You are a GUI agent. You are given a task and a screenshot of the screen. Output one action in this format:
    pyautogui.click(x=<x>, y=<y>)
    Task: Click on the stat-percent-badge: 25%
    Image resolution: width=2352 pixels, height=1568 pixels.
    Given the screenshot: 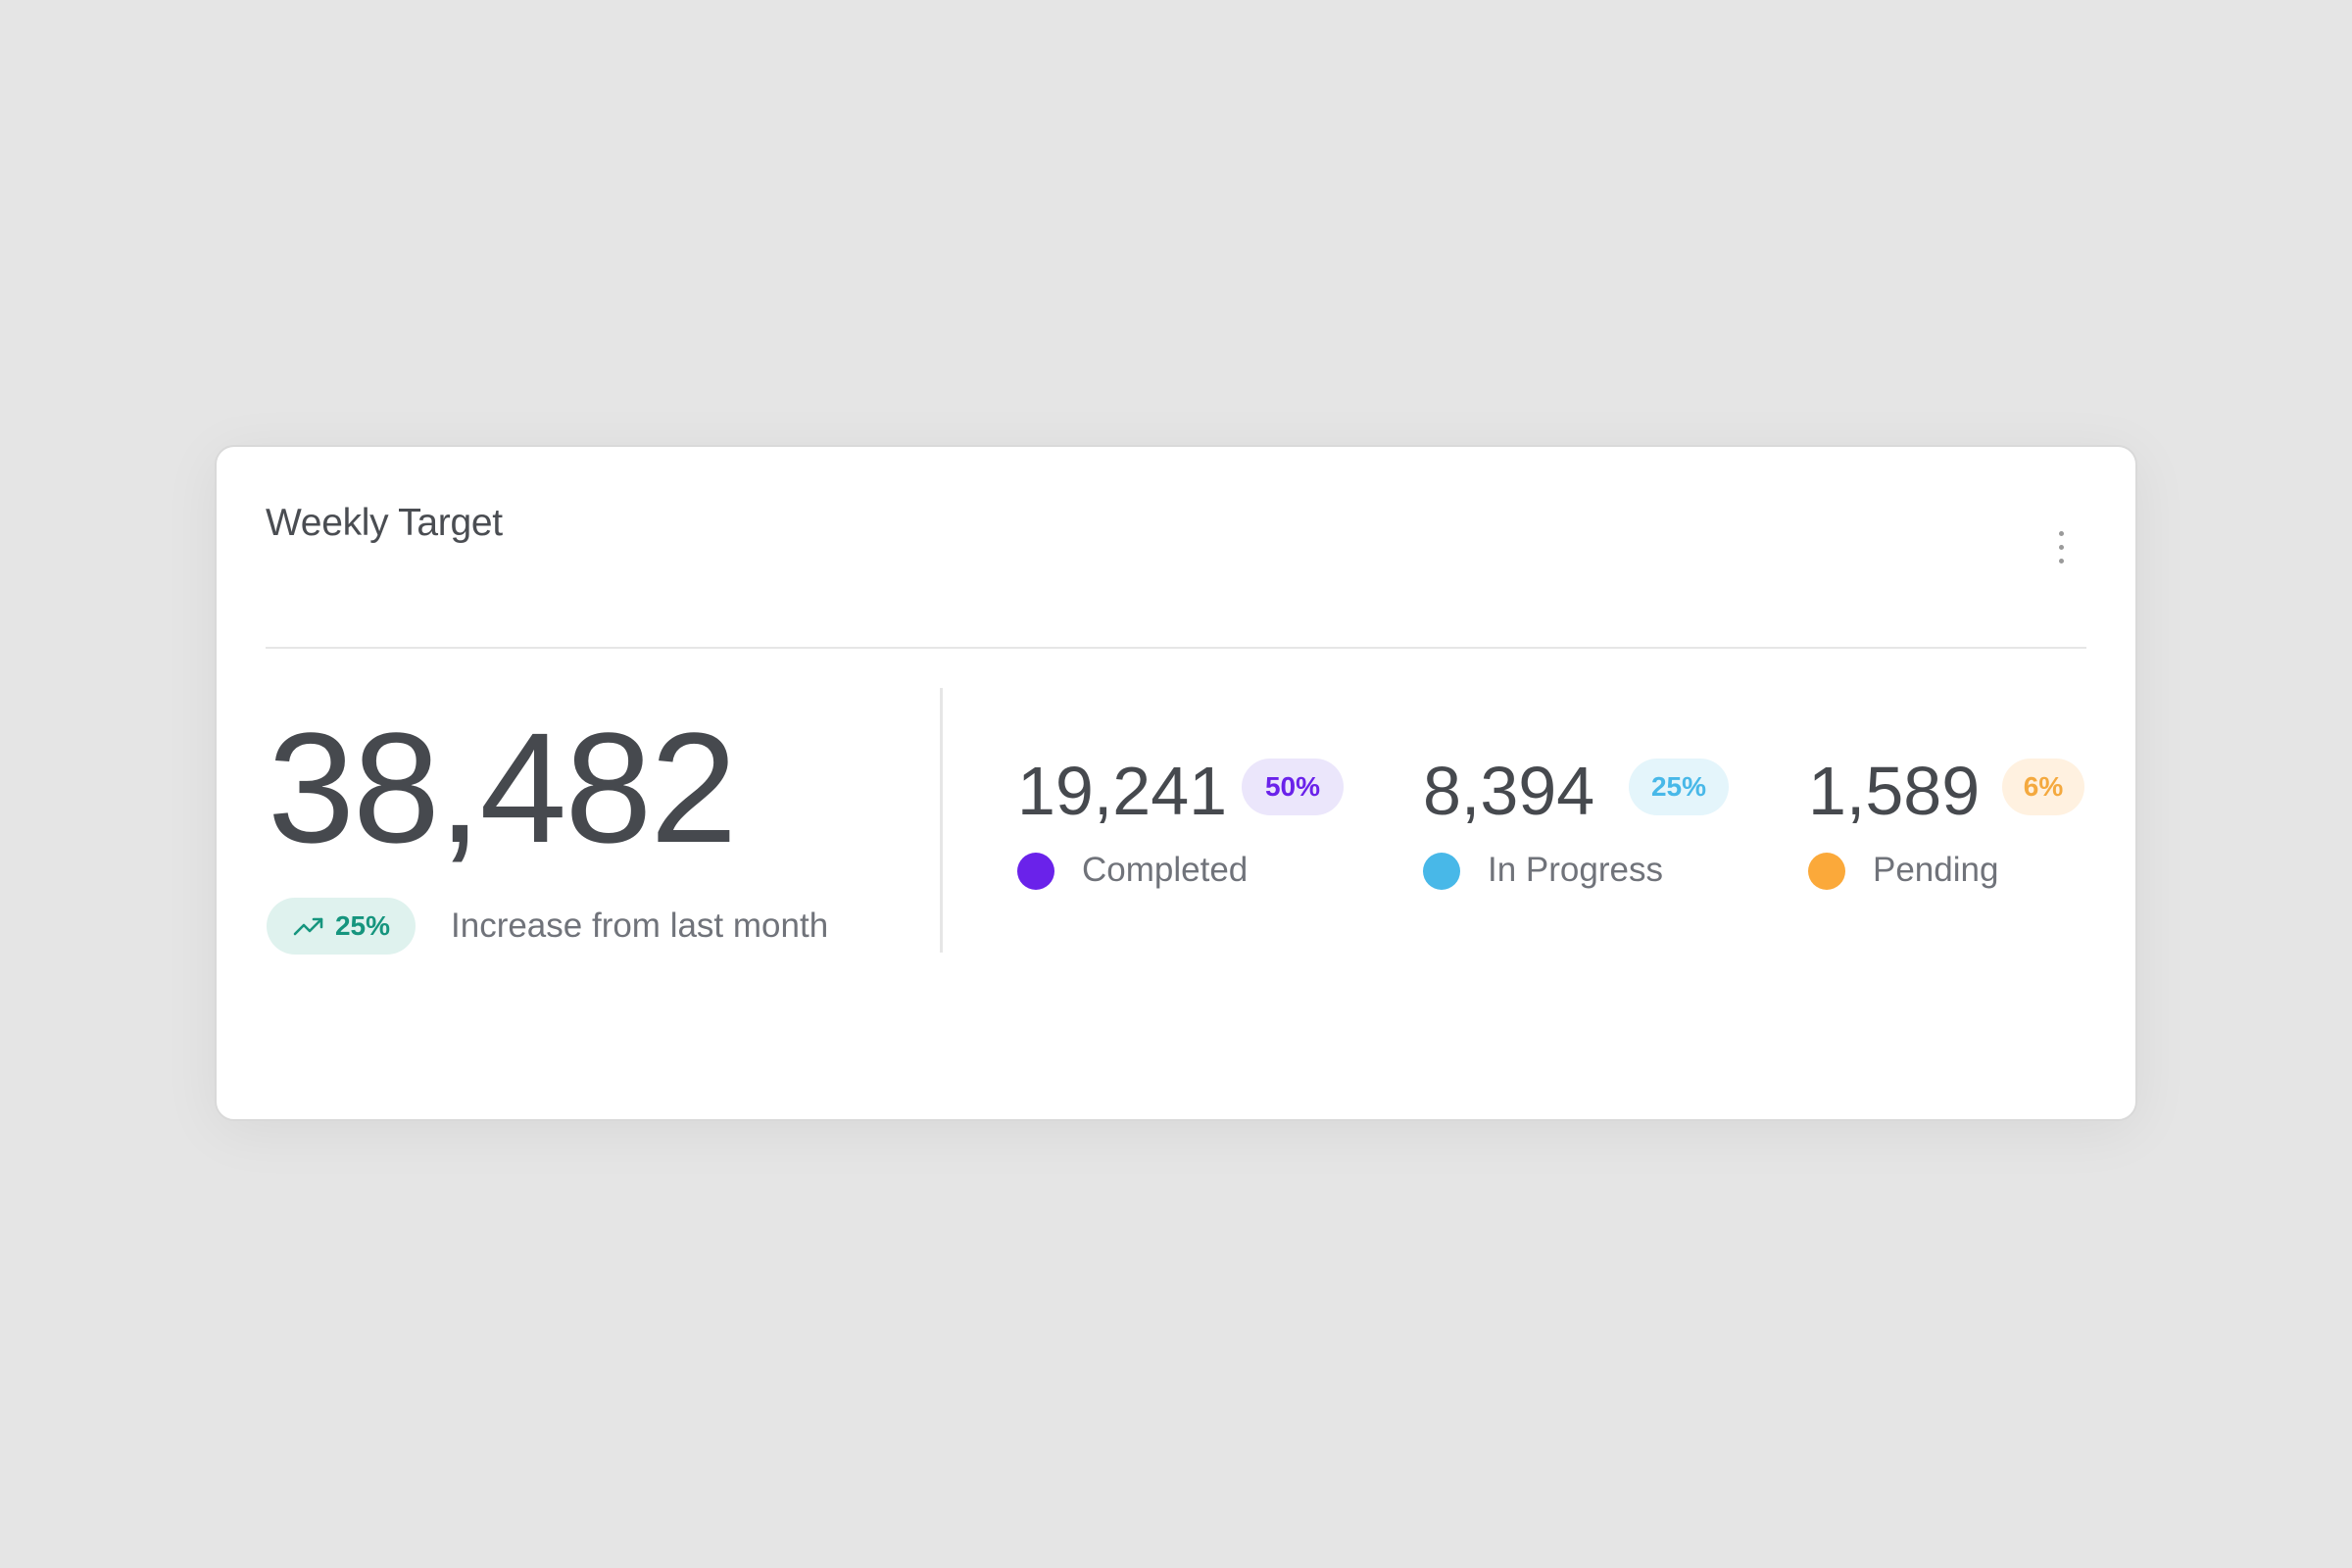 What is the action you would take?
    pyautogui.click(x=1679, y=787)
    